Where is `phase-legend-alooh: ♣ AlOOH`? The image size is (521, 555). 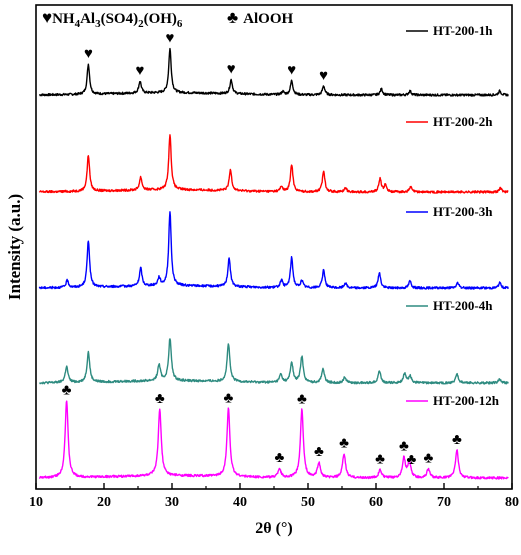
phase-legend-alooh: ♣ AlOOH is located at coordinates (260, 17).